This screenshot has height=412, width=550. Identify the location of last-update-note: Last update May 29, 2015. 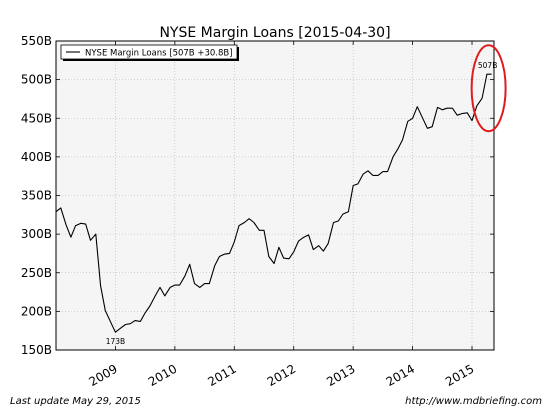
(75, 401).